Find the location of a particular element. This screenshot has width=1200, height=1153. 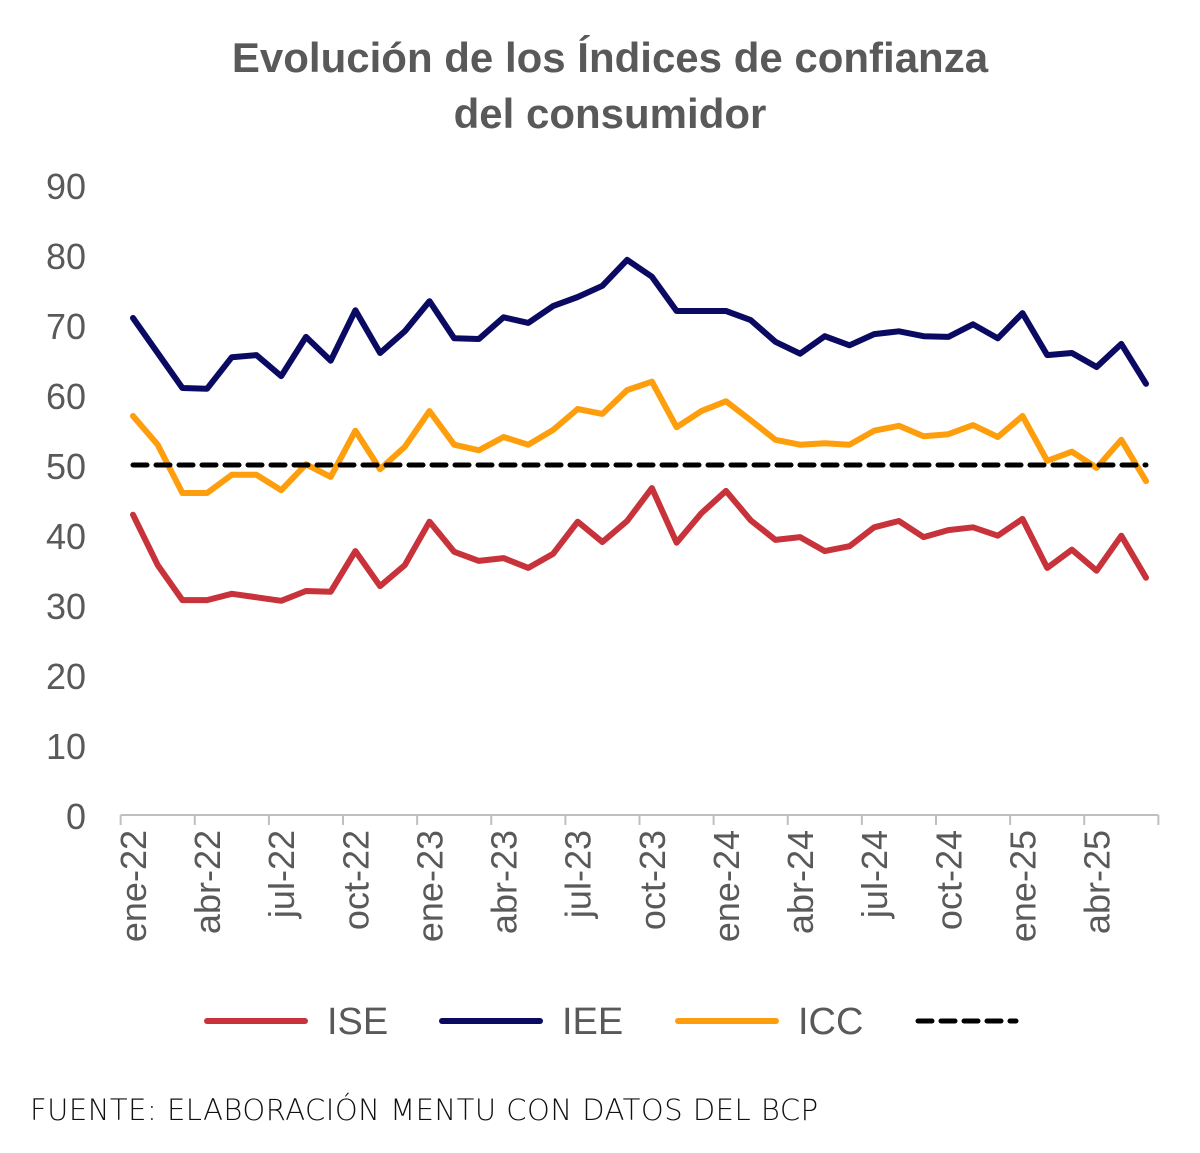

x-tick-label: oct-23 is located at coordinates (652, 880).